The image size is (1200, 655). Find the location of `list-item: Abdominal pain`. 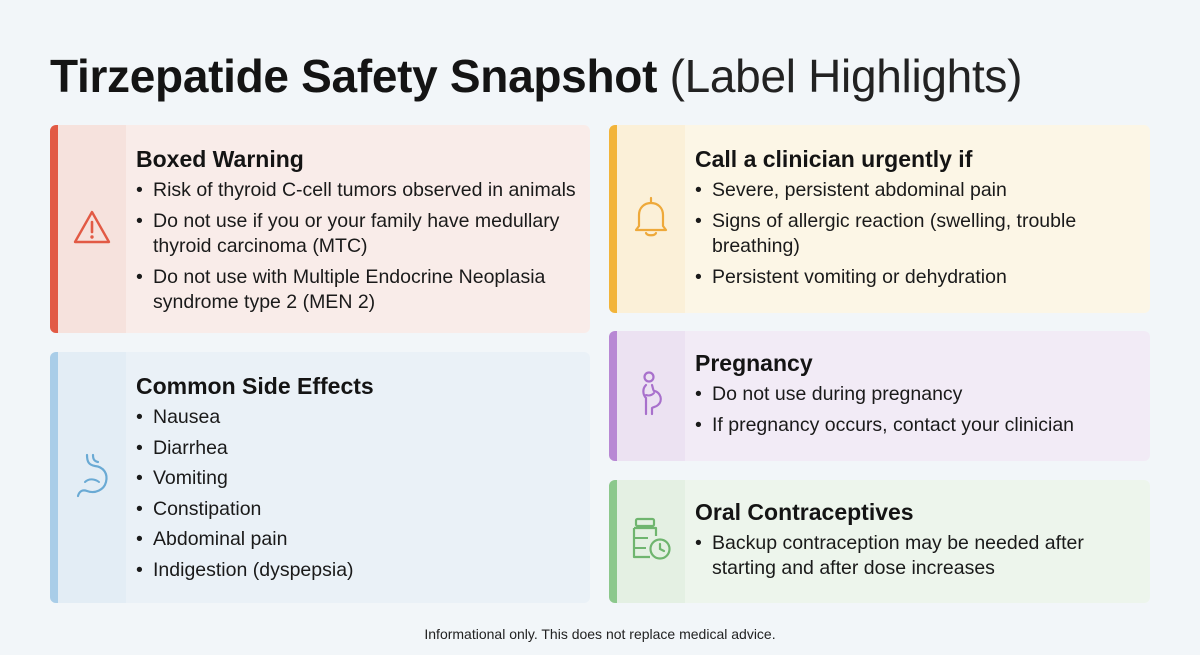

list-item: Abdominal pain is located at coordinates (363, 539).